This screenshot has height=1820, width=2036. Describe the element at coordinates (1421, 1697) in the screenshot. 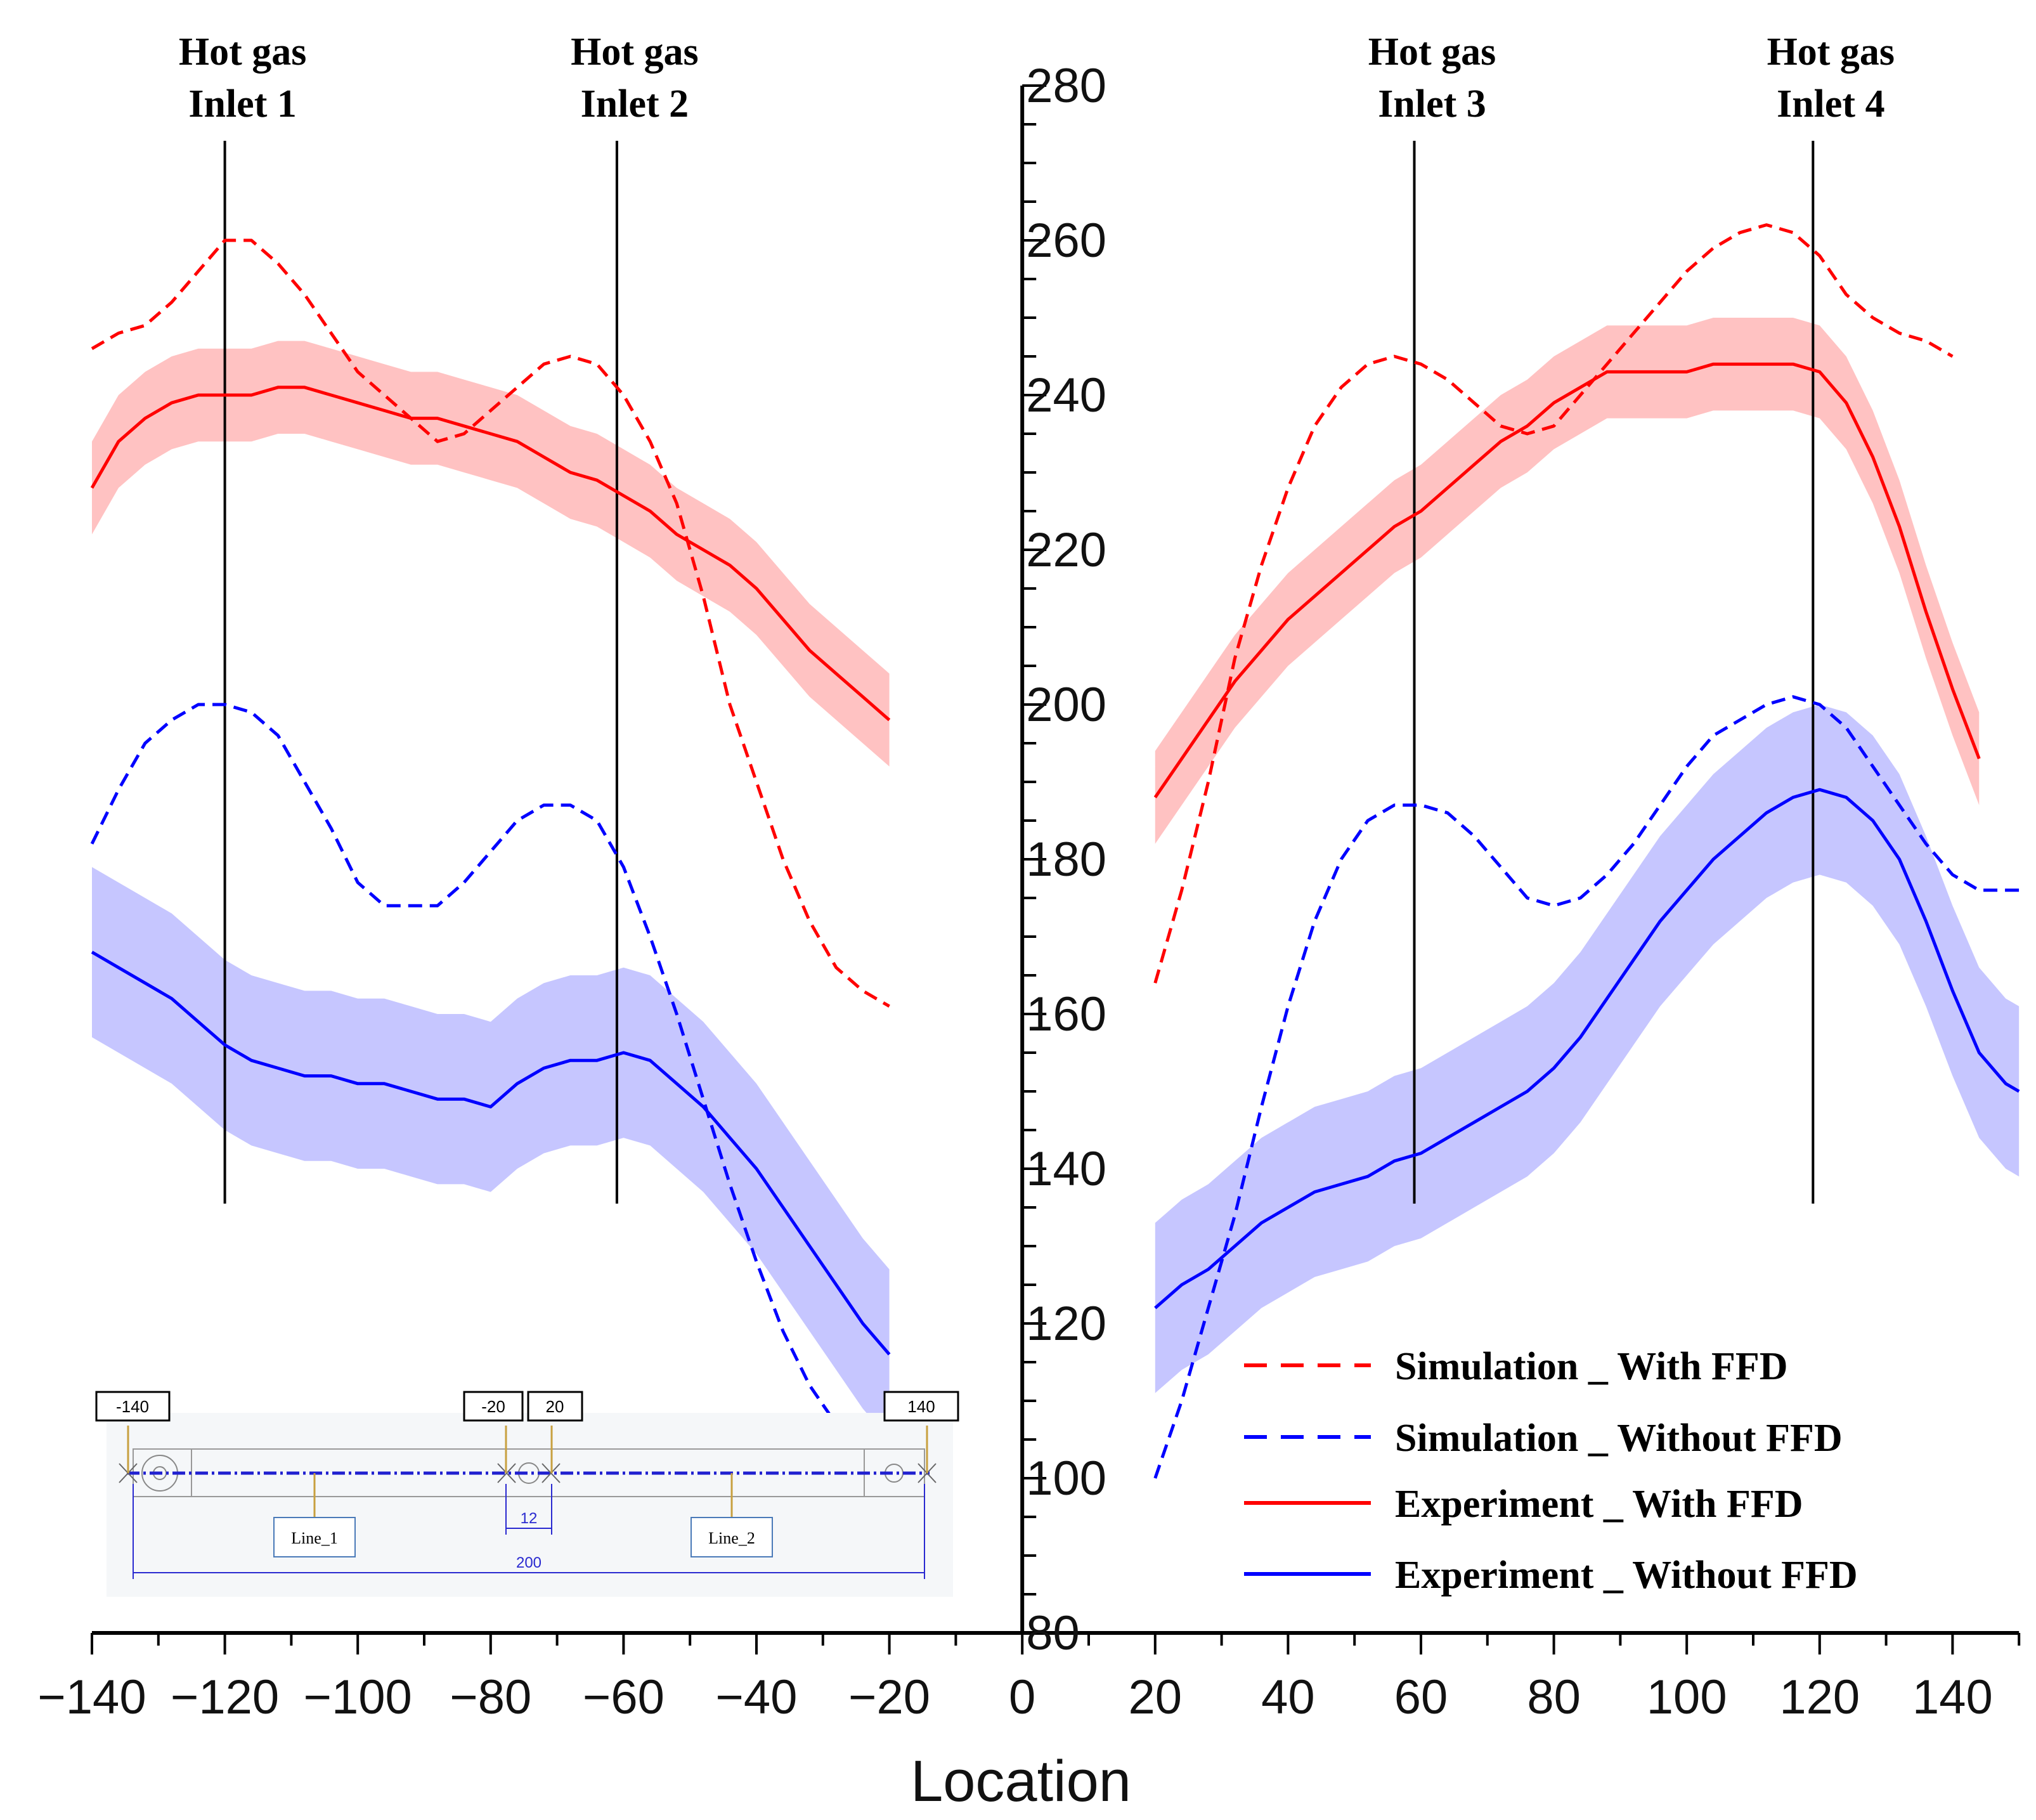

I see `x-tick-label: 60` at that location.